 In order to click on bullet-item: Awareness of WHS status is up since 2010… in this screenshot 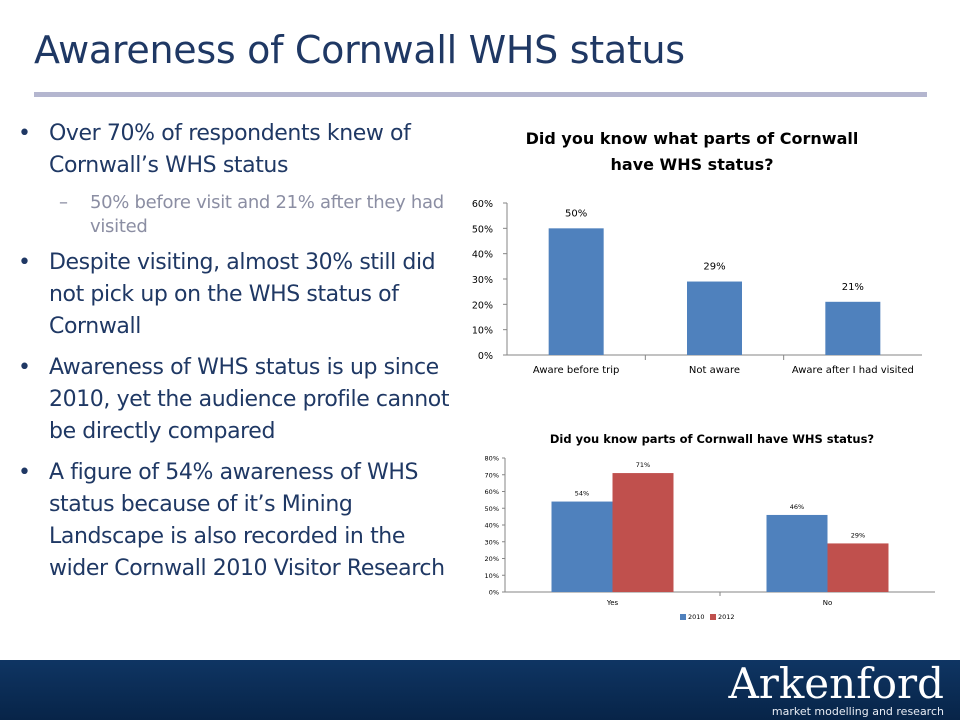, I will do `click(238, 400)`.